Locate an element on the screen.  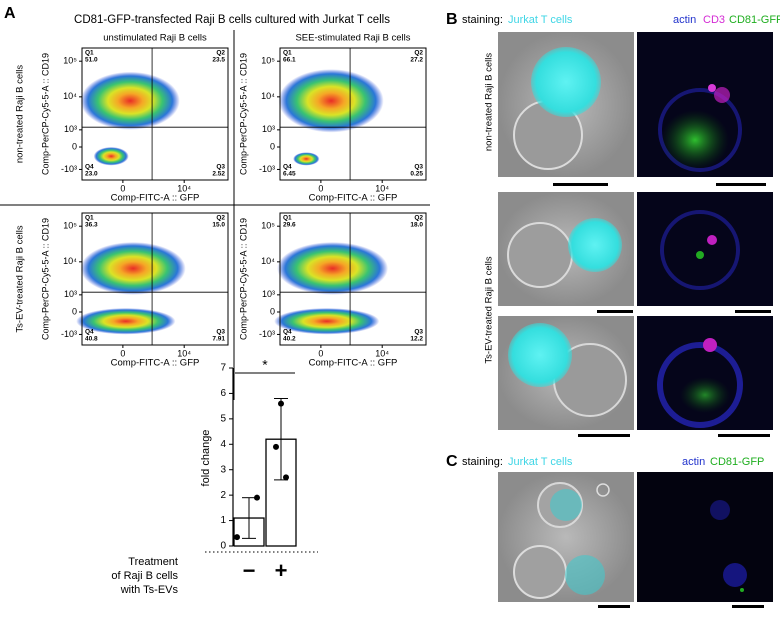
quadrant-value: 23.5 is located at coordinates (218, 60).